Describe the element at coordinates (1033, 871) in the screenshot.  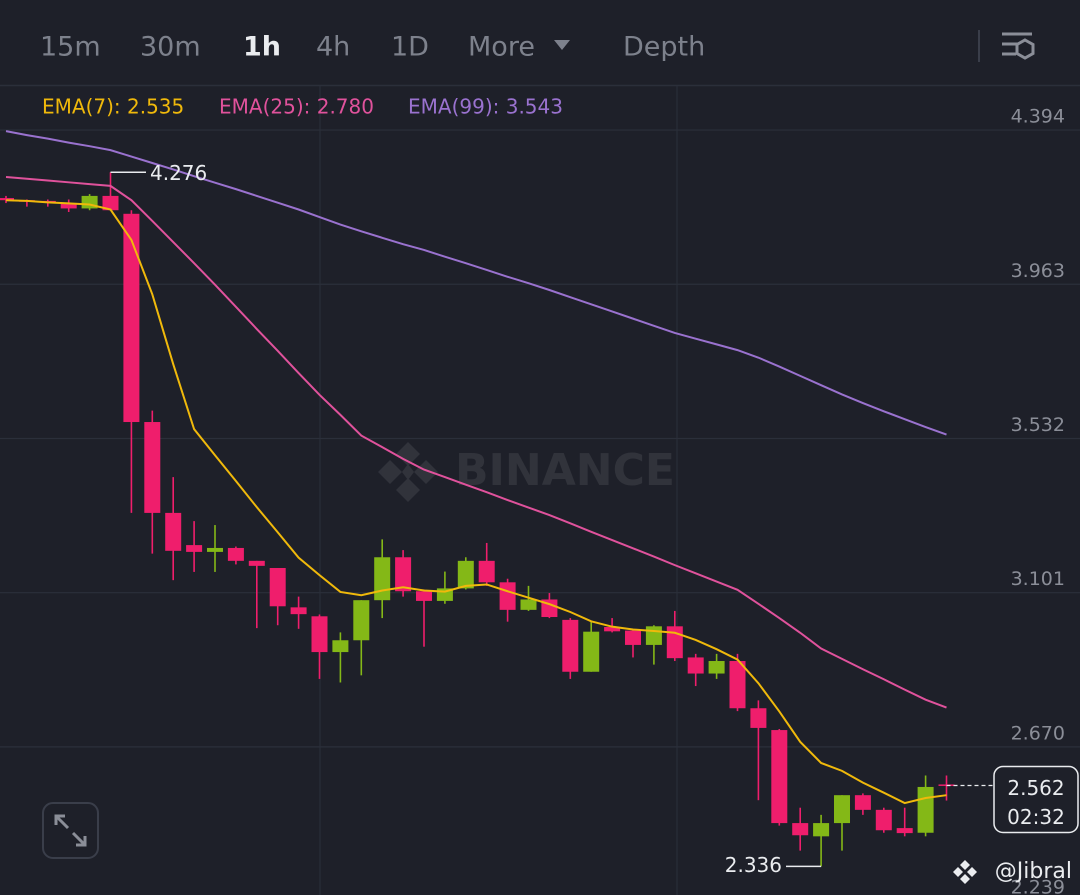
I see `credit: @Jibral` at that location.